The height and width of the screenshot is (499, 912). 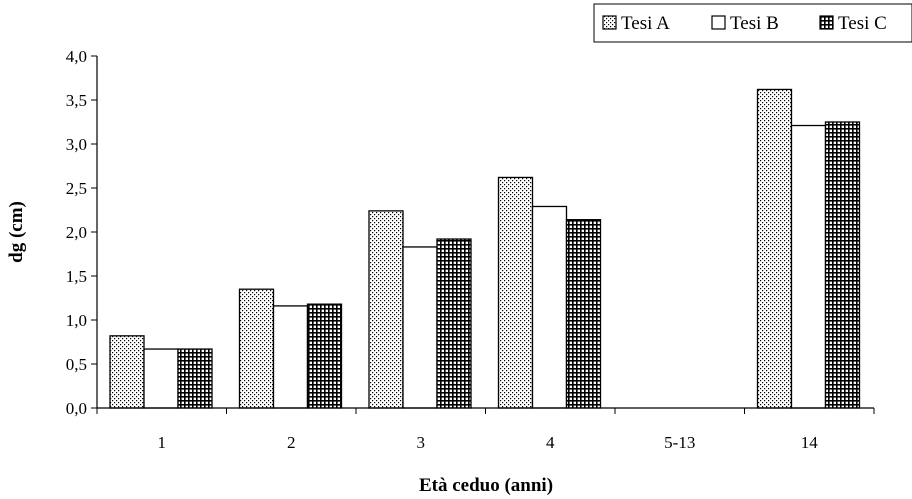 What do you see at coordinates (76, 364) in the screenshot?
I see `y-tick-label: 0,5` at bounding box center [76, 364].